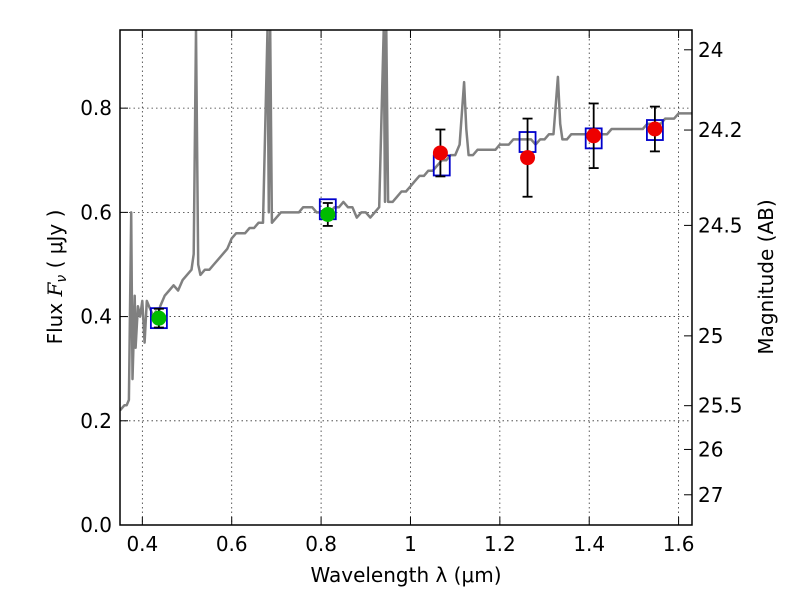 This screenshot has height=600, width=800. I want to click on y-tick-label: 0.8, so click(96, 108).